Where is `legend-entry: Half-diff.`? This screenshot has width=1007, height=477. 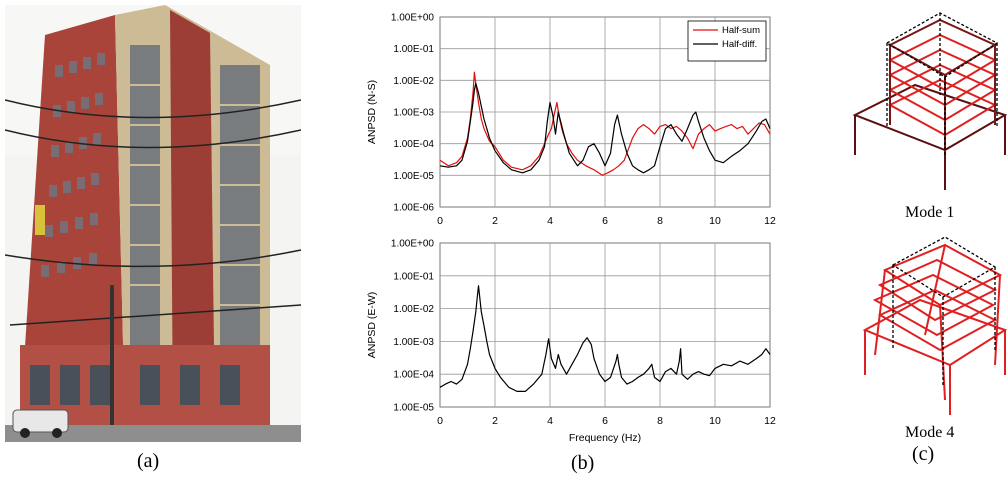
legend-entry: Half-diff. is located at coordinates (739, 44).